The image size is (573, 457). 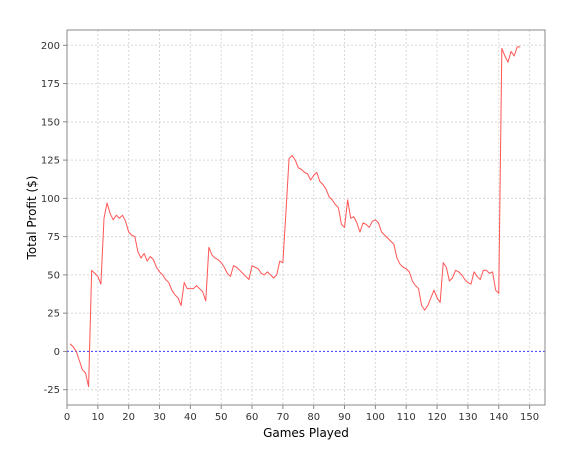 What do you see at coordinates (53, 275) in the screenshot?
I see `y-tick-label: 50` at bounding box center [53, 275].